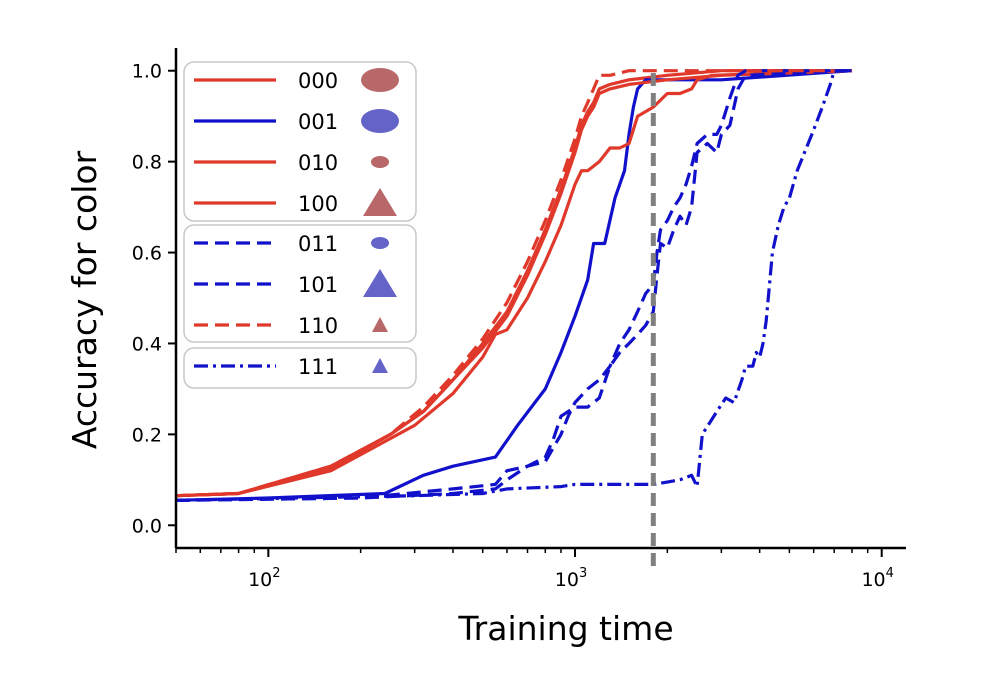 This screenshot has height=691, width=994. I want to click on legend-label-000: 000, so click(318, 81).